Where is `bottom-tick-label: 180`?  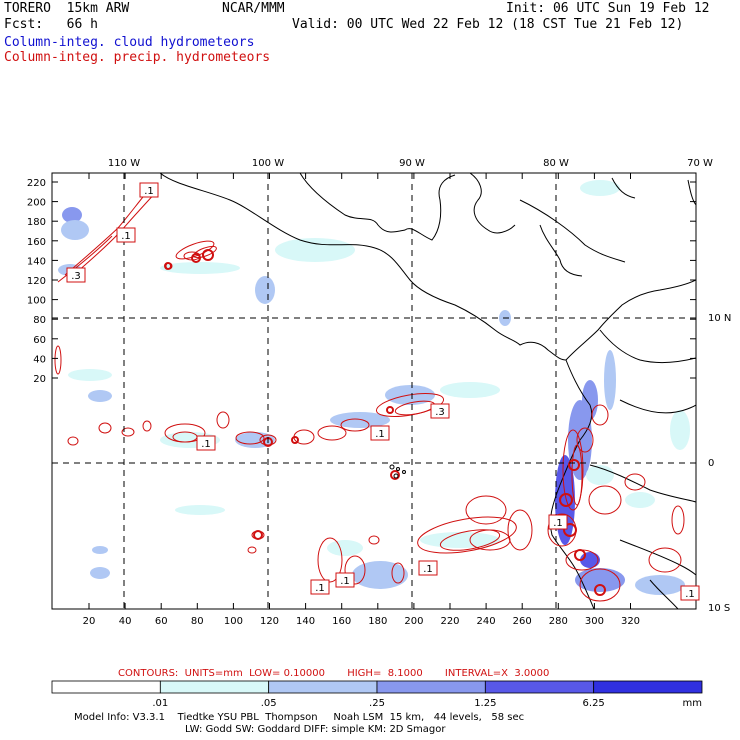
bottom-tick-label: 180 is located at coordinates (377, 621).